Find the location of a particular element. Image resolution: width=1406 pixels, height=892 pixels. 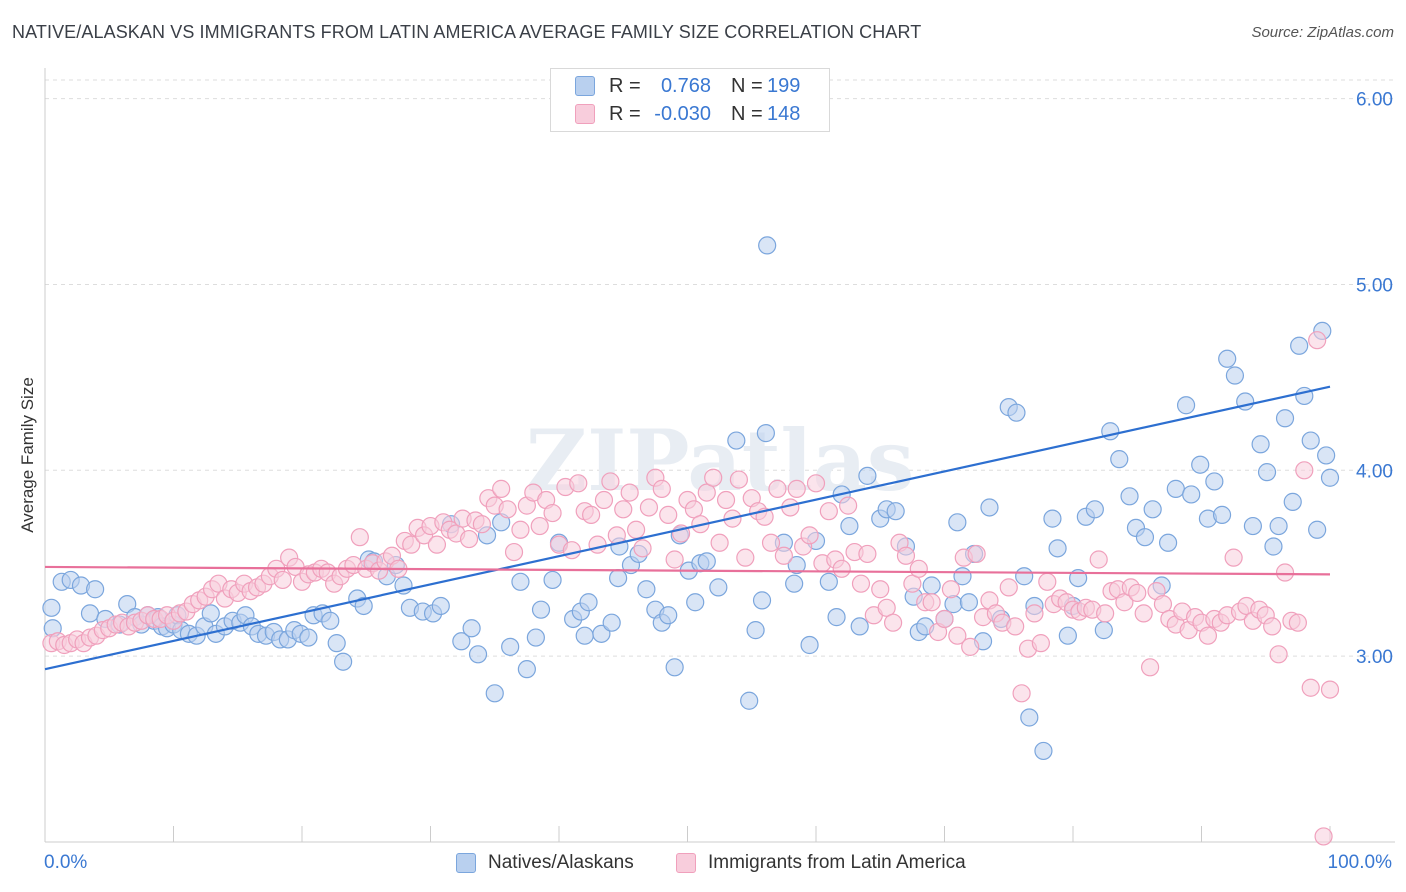

y-tick-label: 5.00 is located at coordinates (1374, 285).